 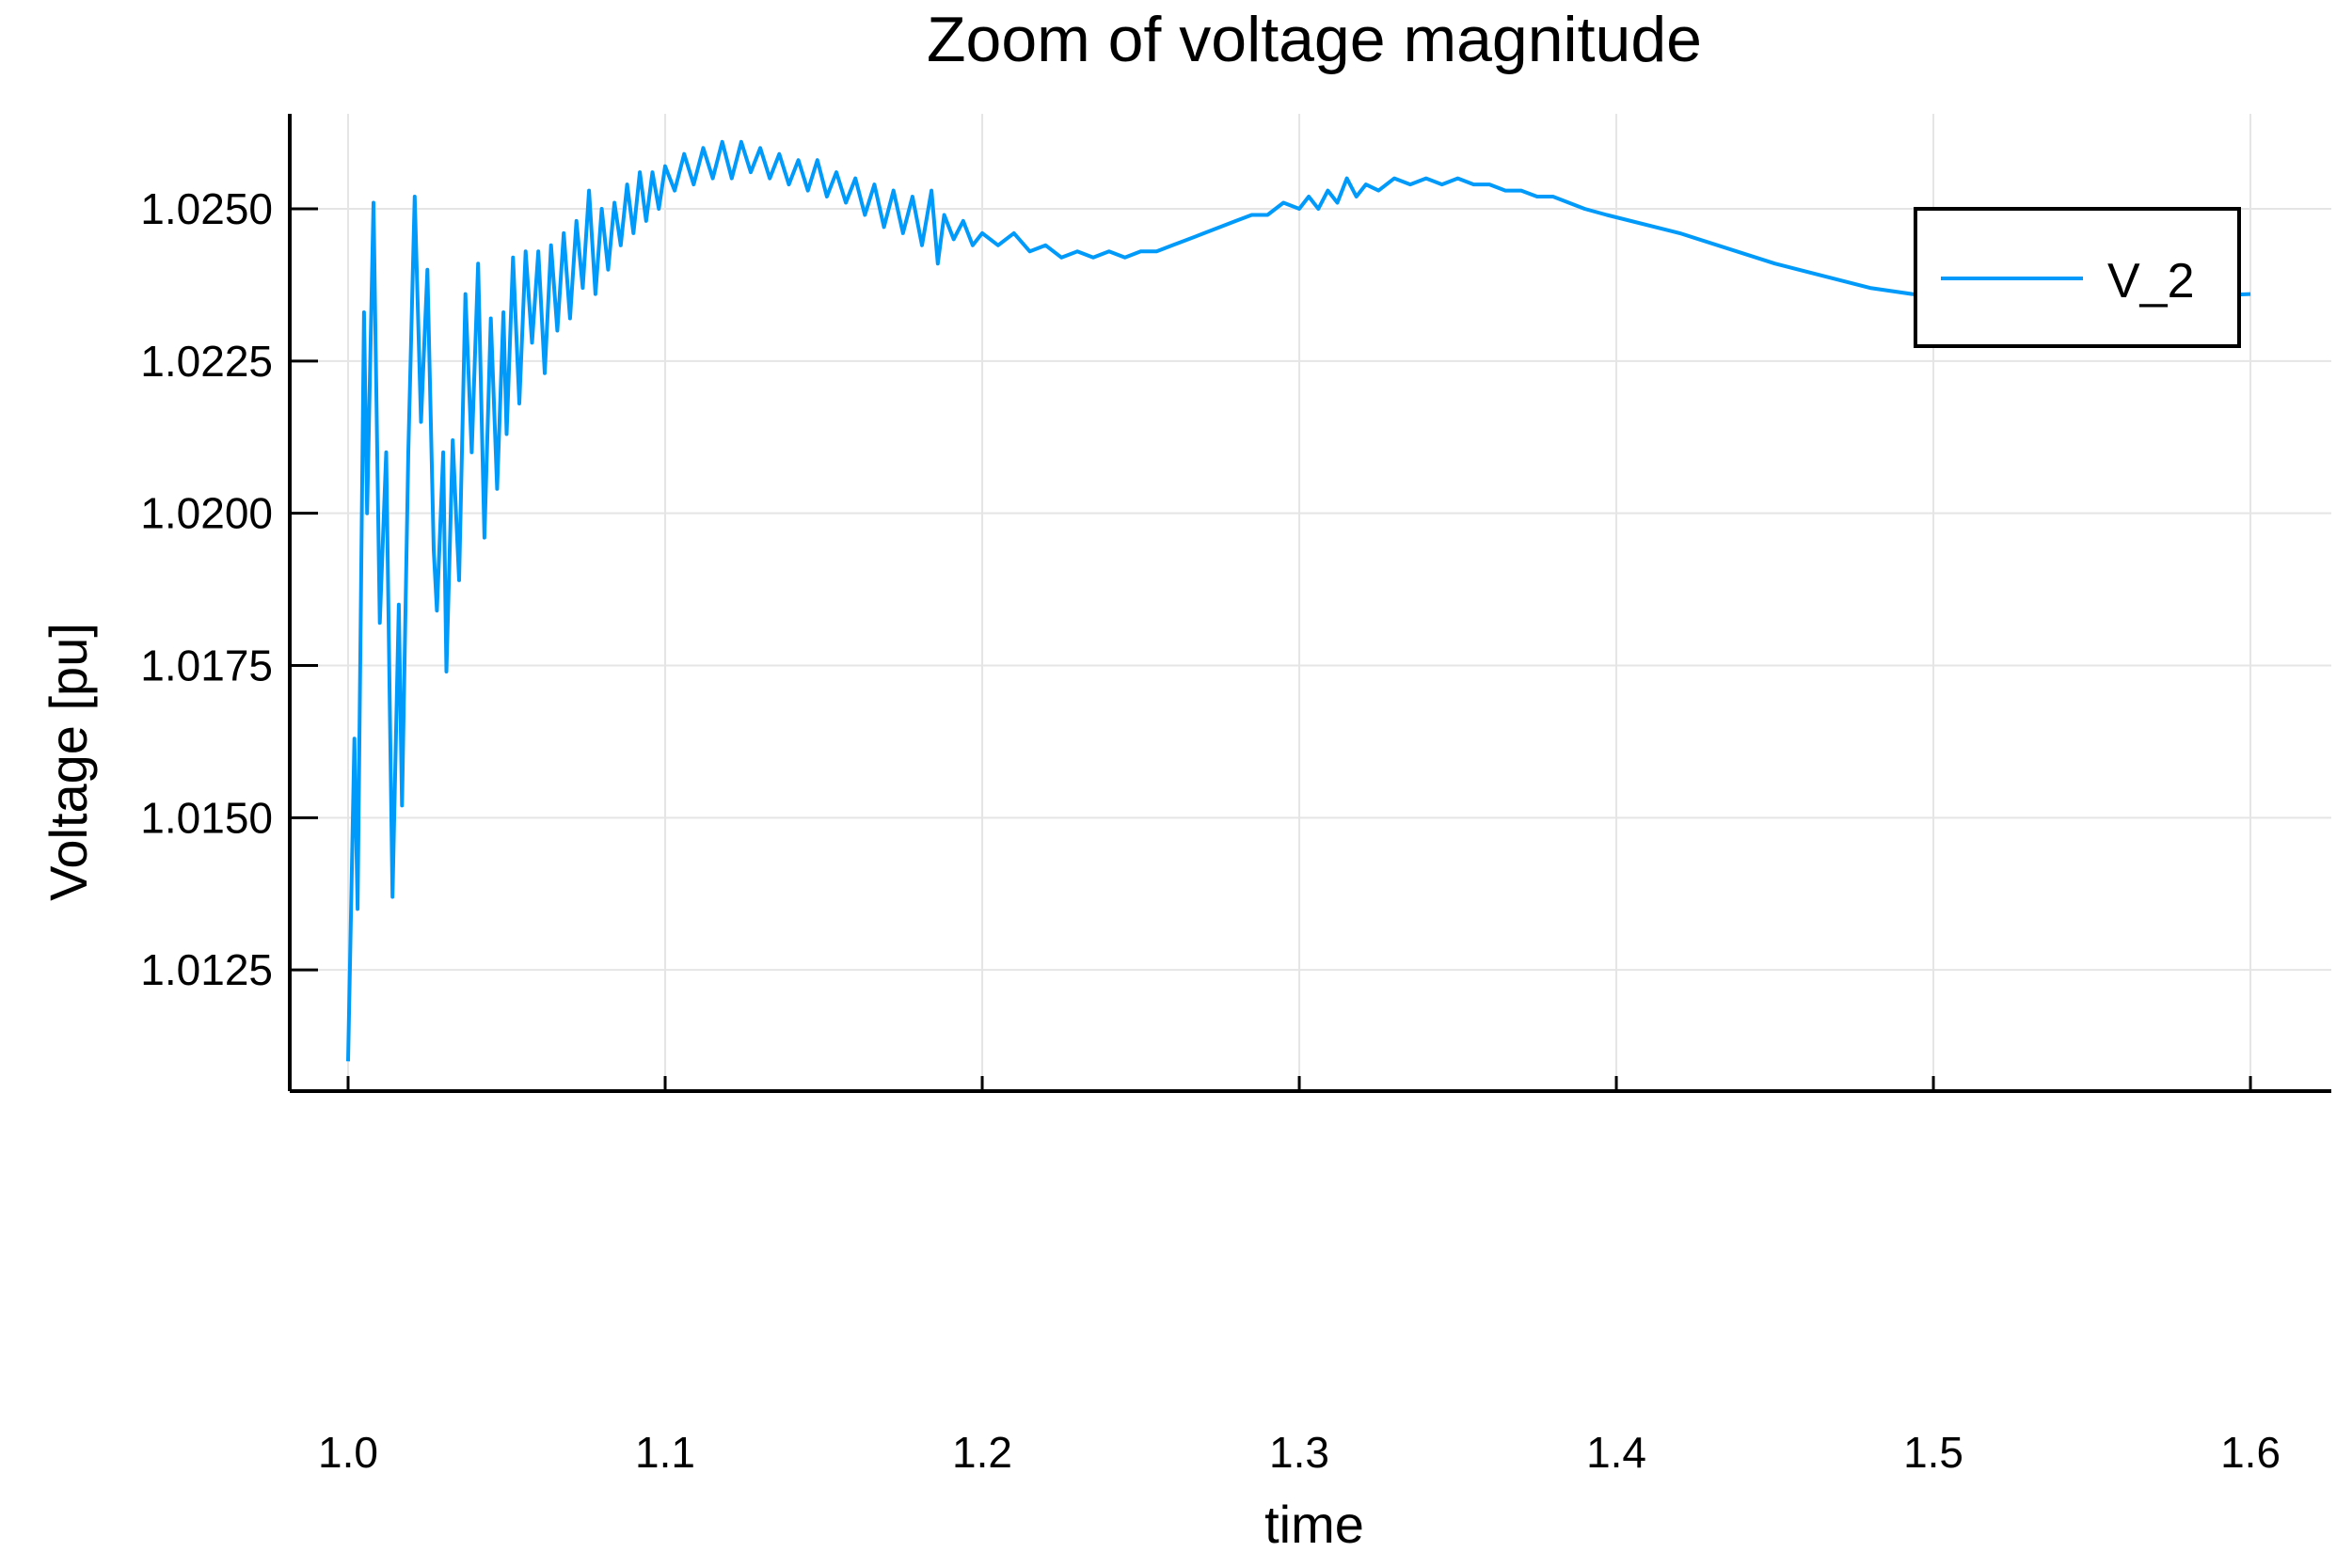 I want to click on x-tick-label: 1.2, so click(x=982, y=1452).